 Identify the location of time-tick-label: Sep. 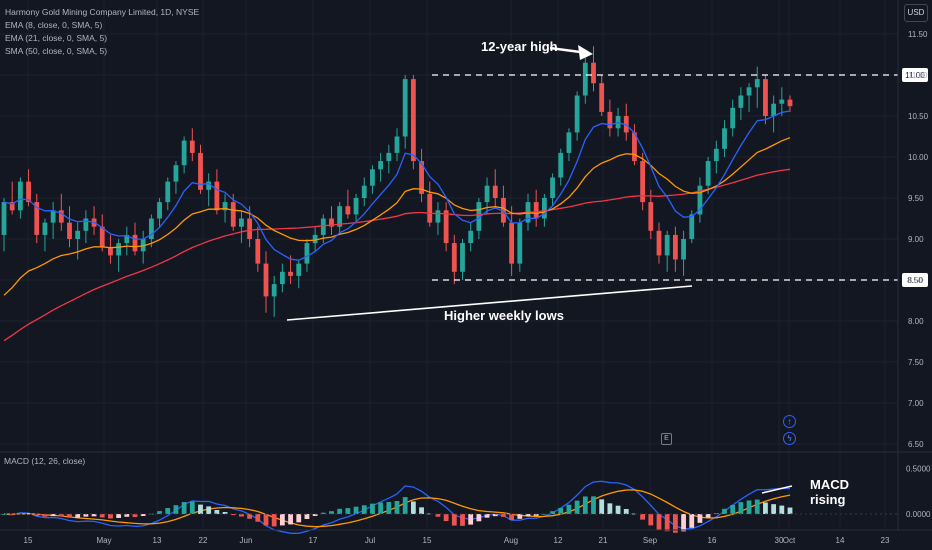
(650, 540).